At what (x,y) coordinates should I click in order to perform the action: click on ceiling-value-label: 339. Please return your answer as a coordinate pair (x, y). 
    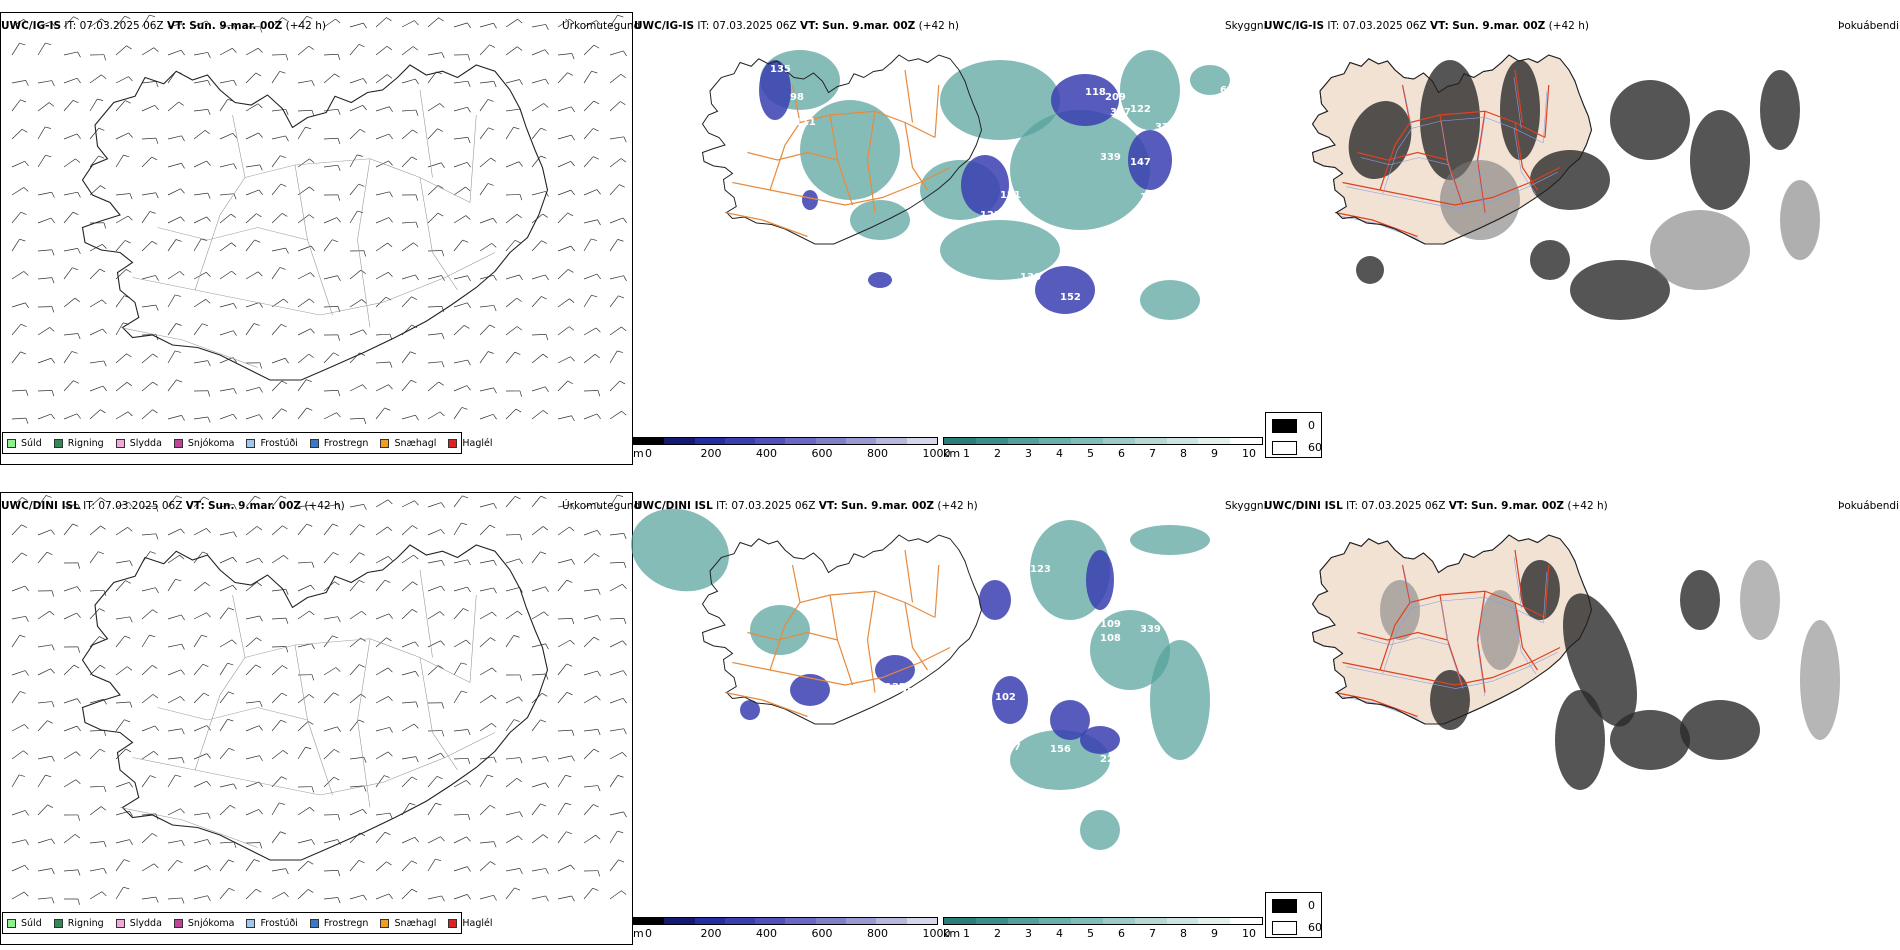
    Looking at the image, I should click on (1150, 629).